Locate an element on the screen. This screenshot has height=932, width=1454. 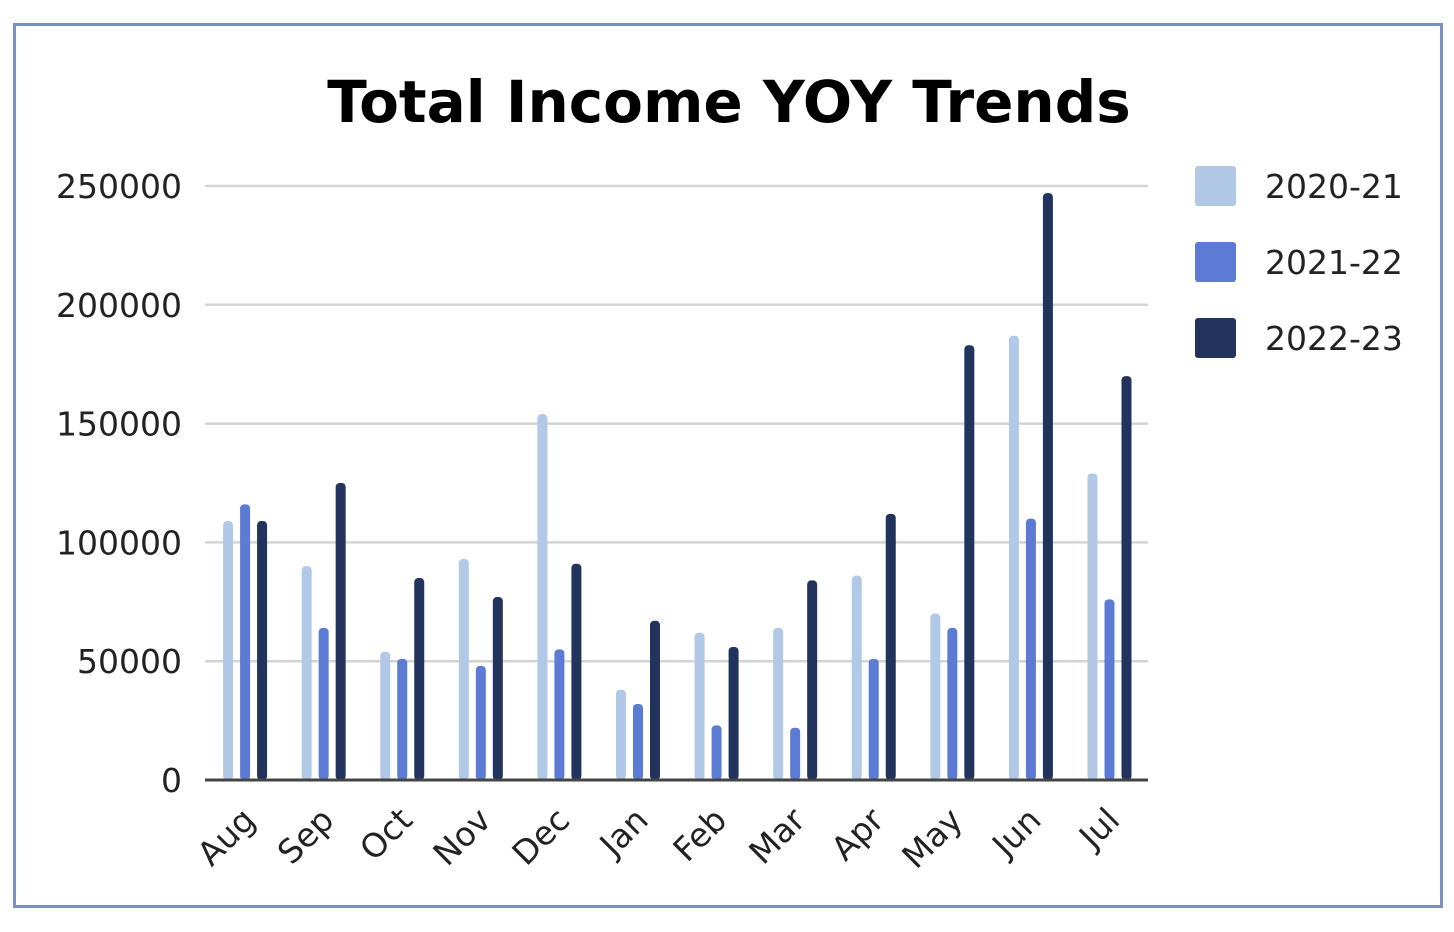
y-tick-label-4: 200000 is located at coordinates (119, 305).